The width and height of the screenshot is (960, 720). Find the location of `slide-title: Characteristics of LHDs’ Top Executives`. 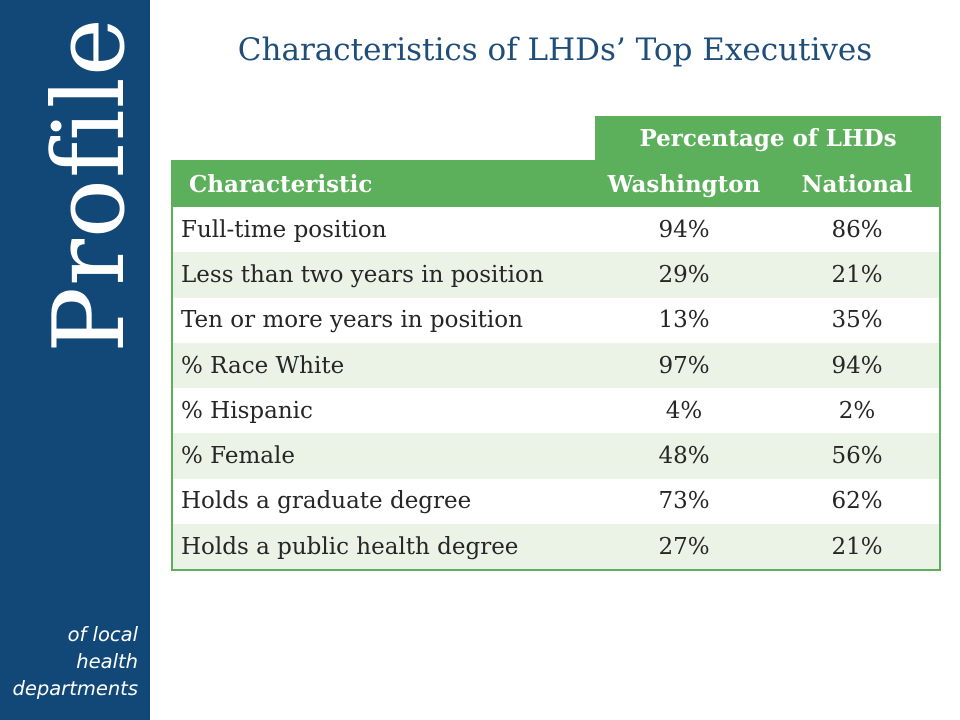

slide-title: Characteristics of LHDs’ Top Executives is located at coordinates (555, 50).